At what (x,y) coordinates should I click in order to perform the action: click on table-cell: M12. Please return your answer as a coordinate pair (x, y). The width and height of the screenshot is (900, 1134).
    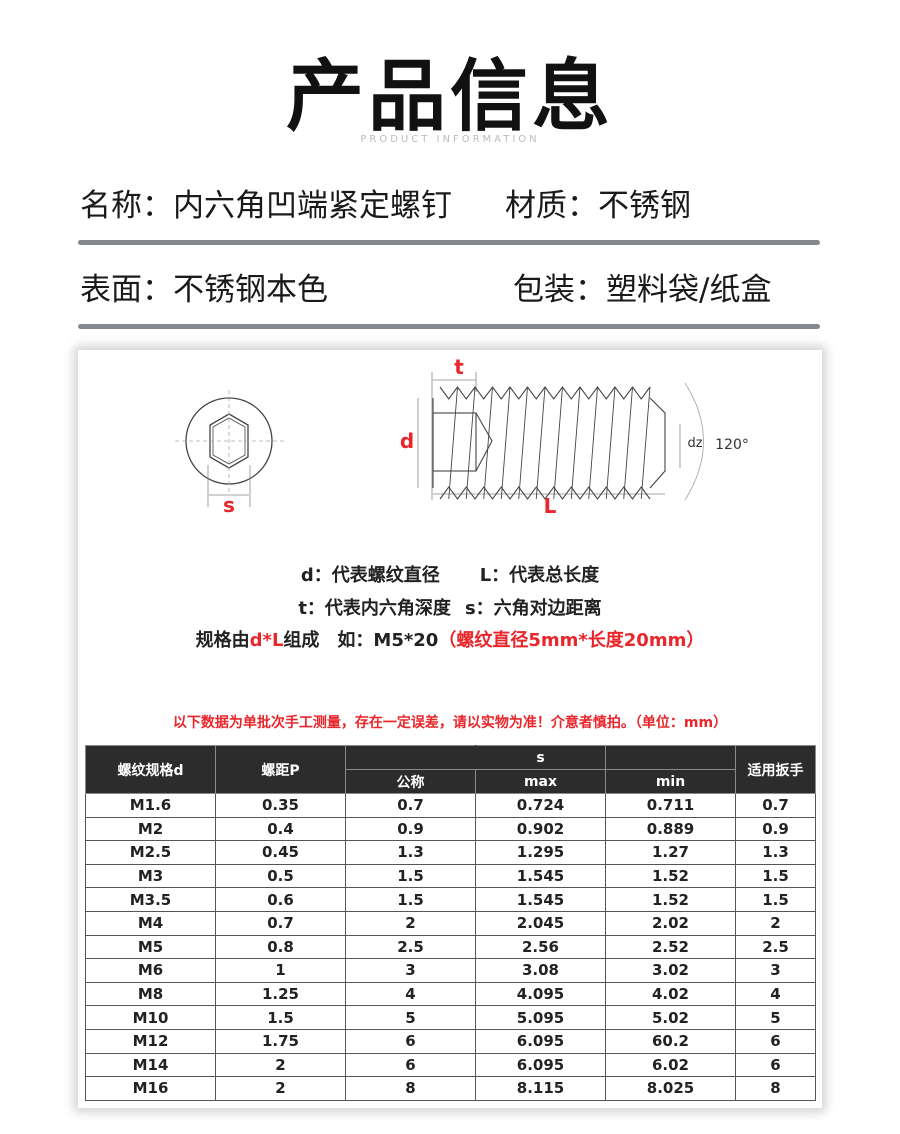
    Looking at the image, I should click on (150, 1041).